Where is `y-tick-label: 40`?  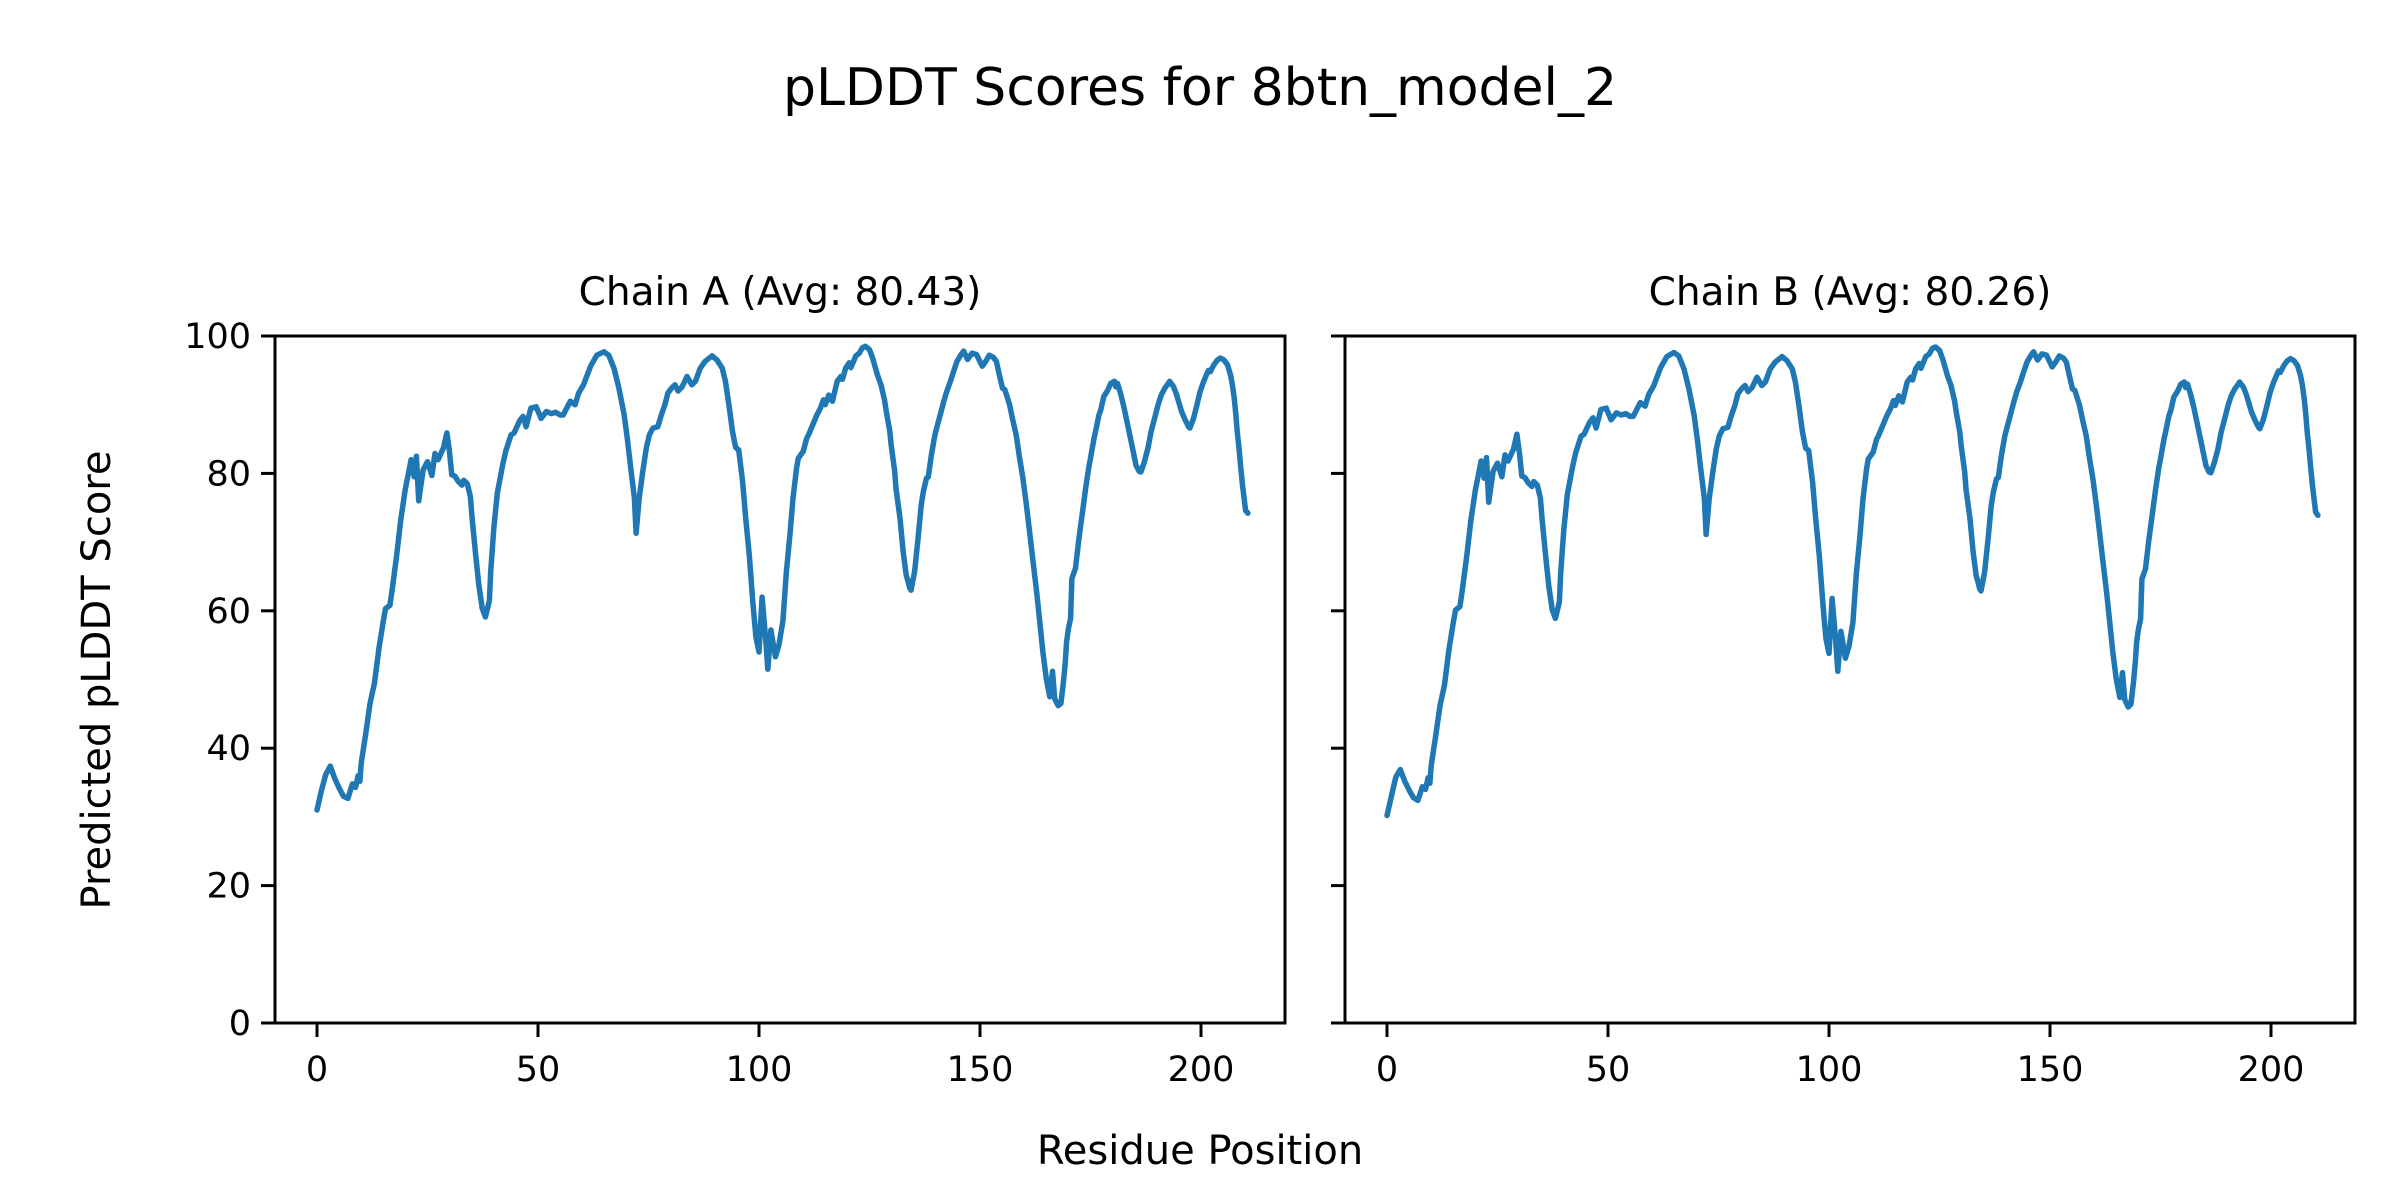 y-tick-label: 40 is located at coordinates (228, 749).